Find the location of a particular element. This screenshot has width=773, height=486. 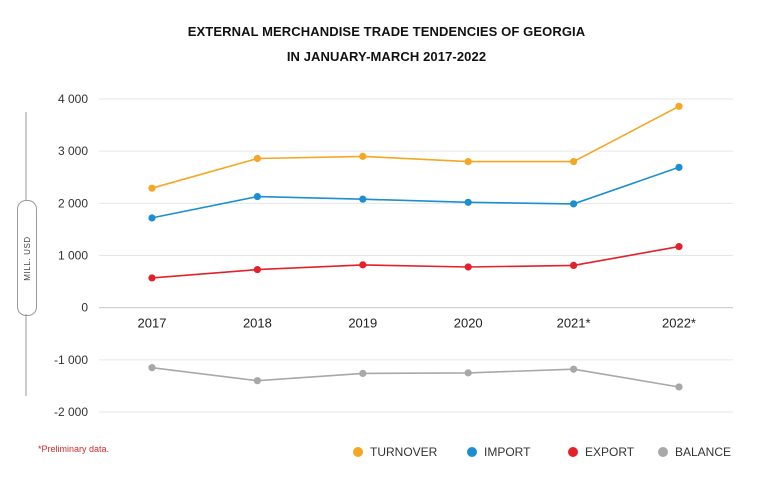

balance-line is located at coordinates (415, 377).